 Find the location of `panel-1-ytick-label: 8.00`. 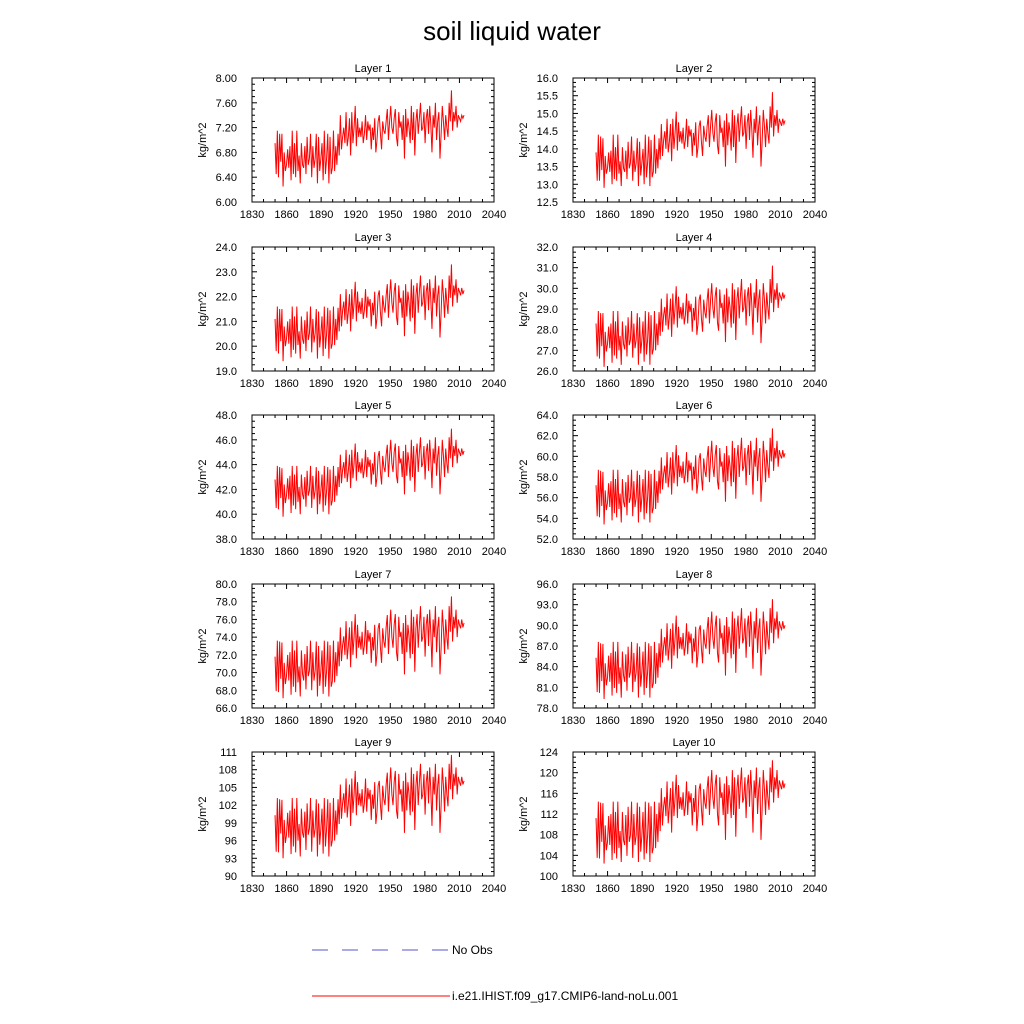

panel-1-ytick-label: 8.00 is located at coordinates (226, 79).